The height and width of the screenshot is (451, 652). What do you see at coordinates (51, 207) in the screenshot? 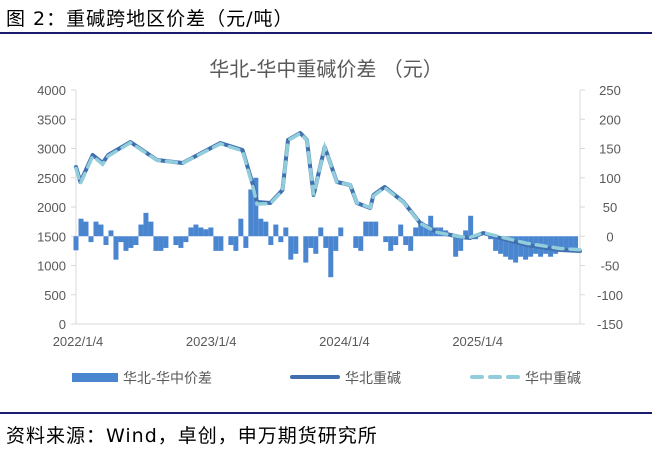
I see `left-tick-label: 2000` at bounding box center [51, 207].